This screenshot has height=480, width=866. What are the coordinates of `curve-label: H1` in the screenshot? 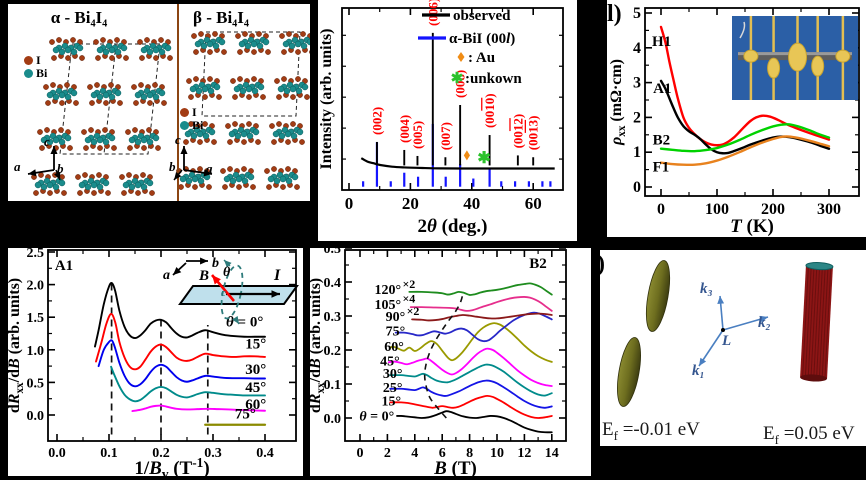 It's located at (661, 42).